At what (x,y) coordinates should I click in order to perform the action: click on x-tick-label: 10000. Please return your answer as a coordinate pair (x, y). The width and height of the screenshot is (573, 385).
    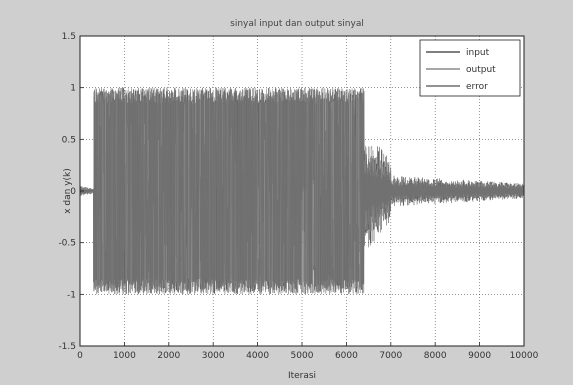
    Looking at the image, I should click on (524, 356).